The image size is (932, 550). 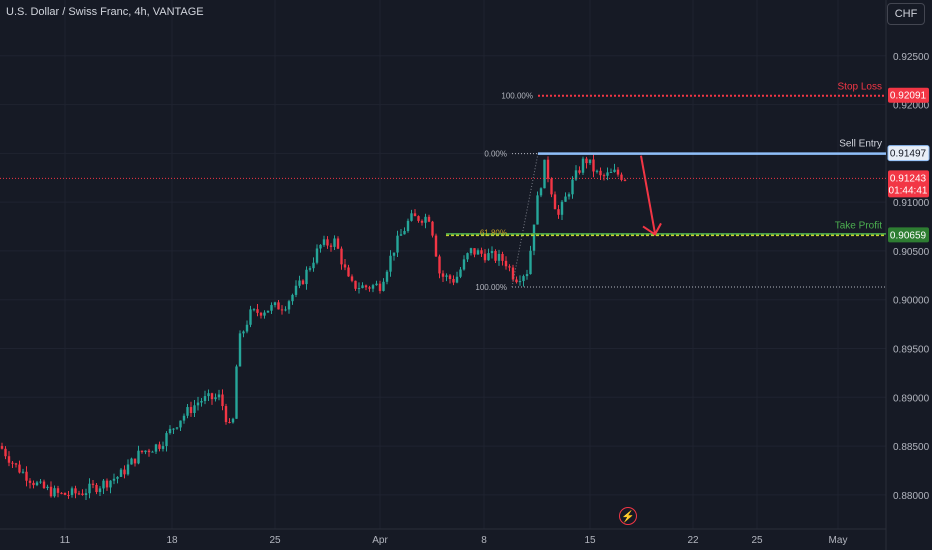 What do you see at coordinates (908, 178) in the screenshot?
I see `last-price-tag: 0.91243` at bounding box center [908, 178].